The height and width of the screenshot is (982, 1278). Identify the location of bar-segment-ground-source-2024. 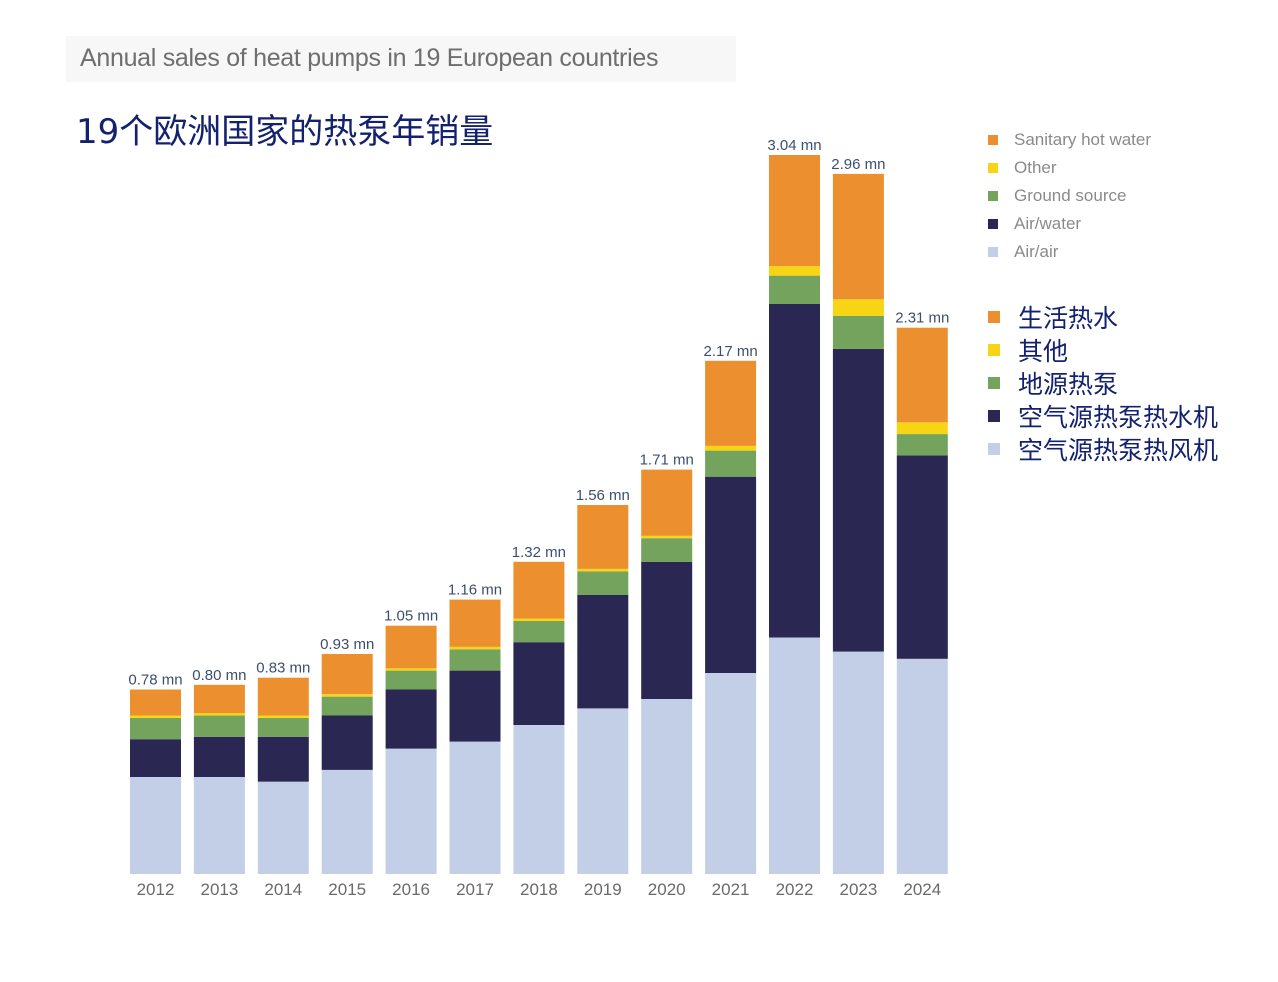
(922, 445).